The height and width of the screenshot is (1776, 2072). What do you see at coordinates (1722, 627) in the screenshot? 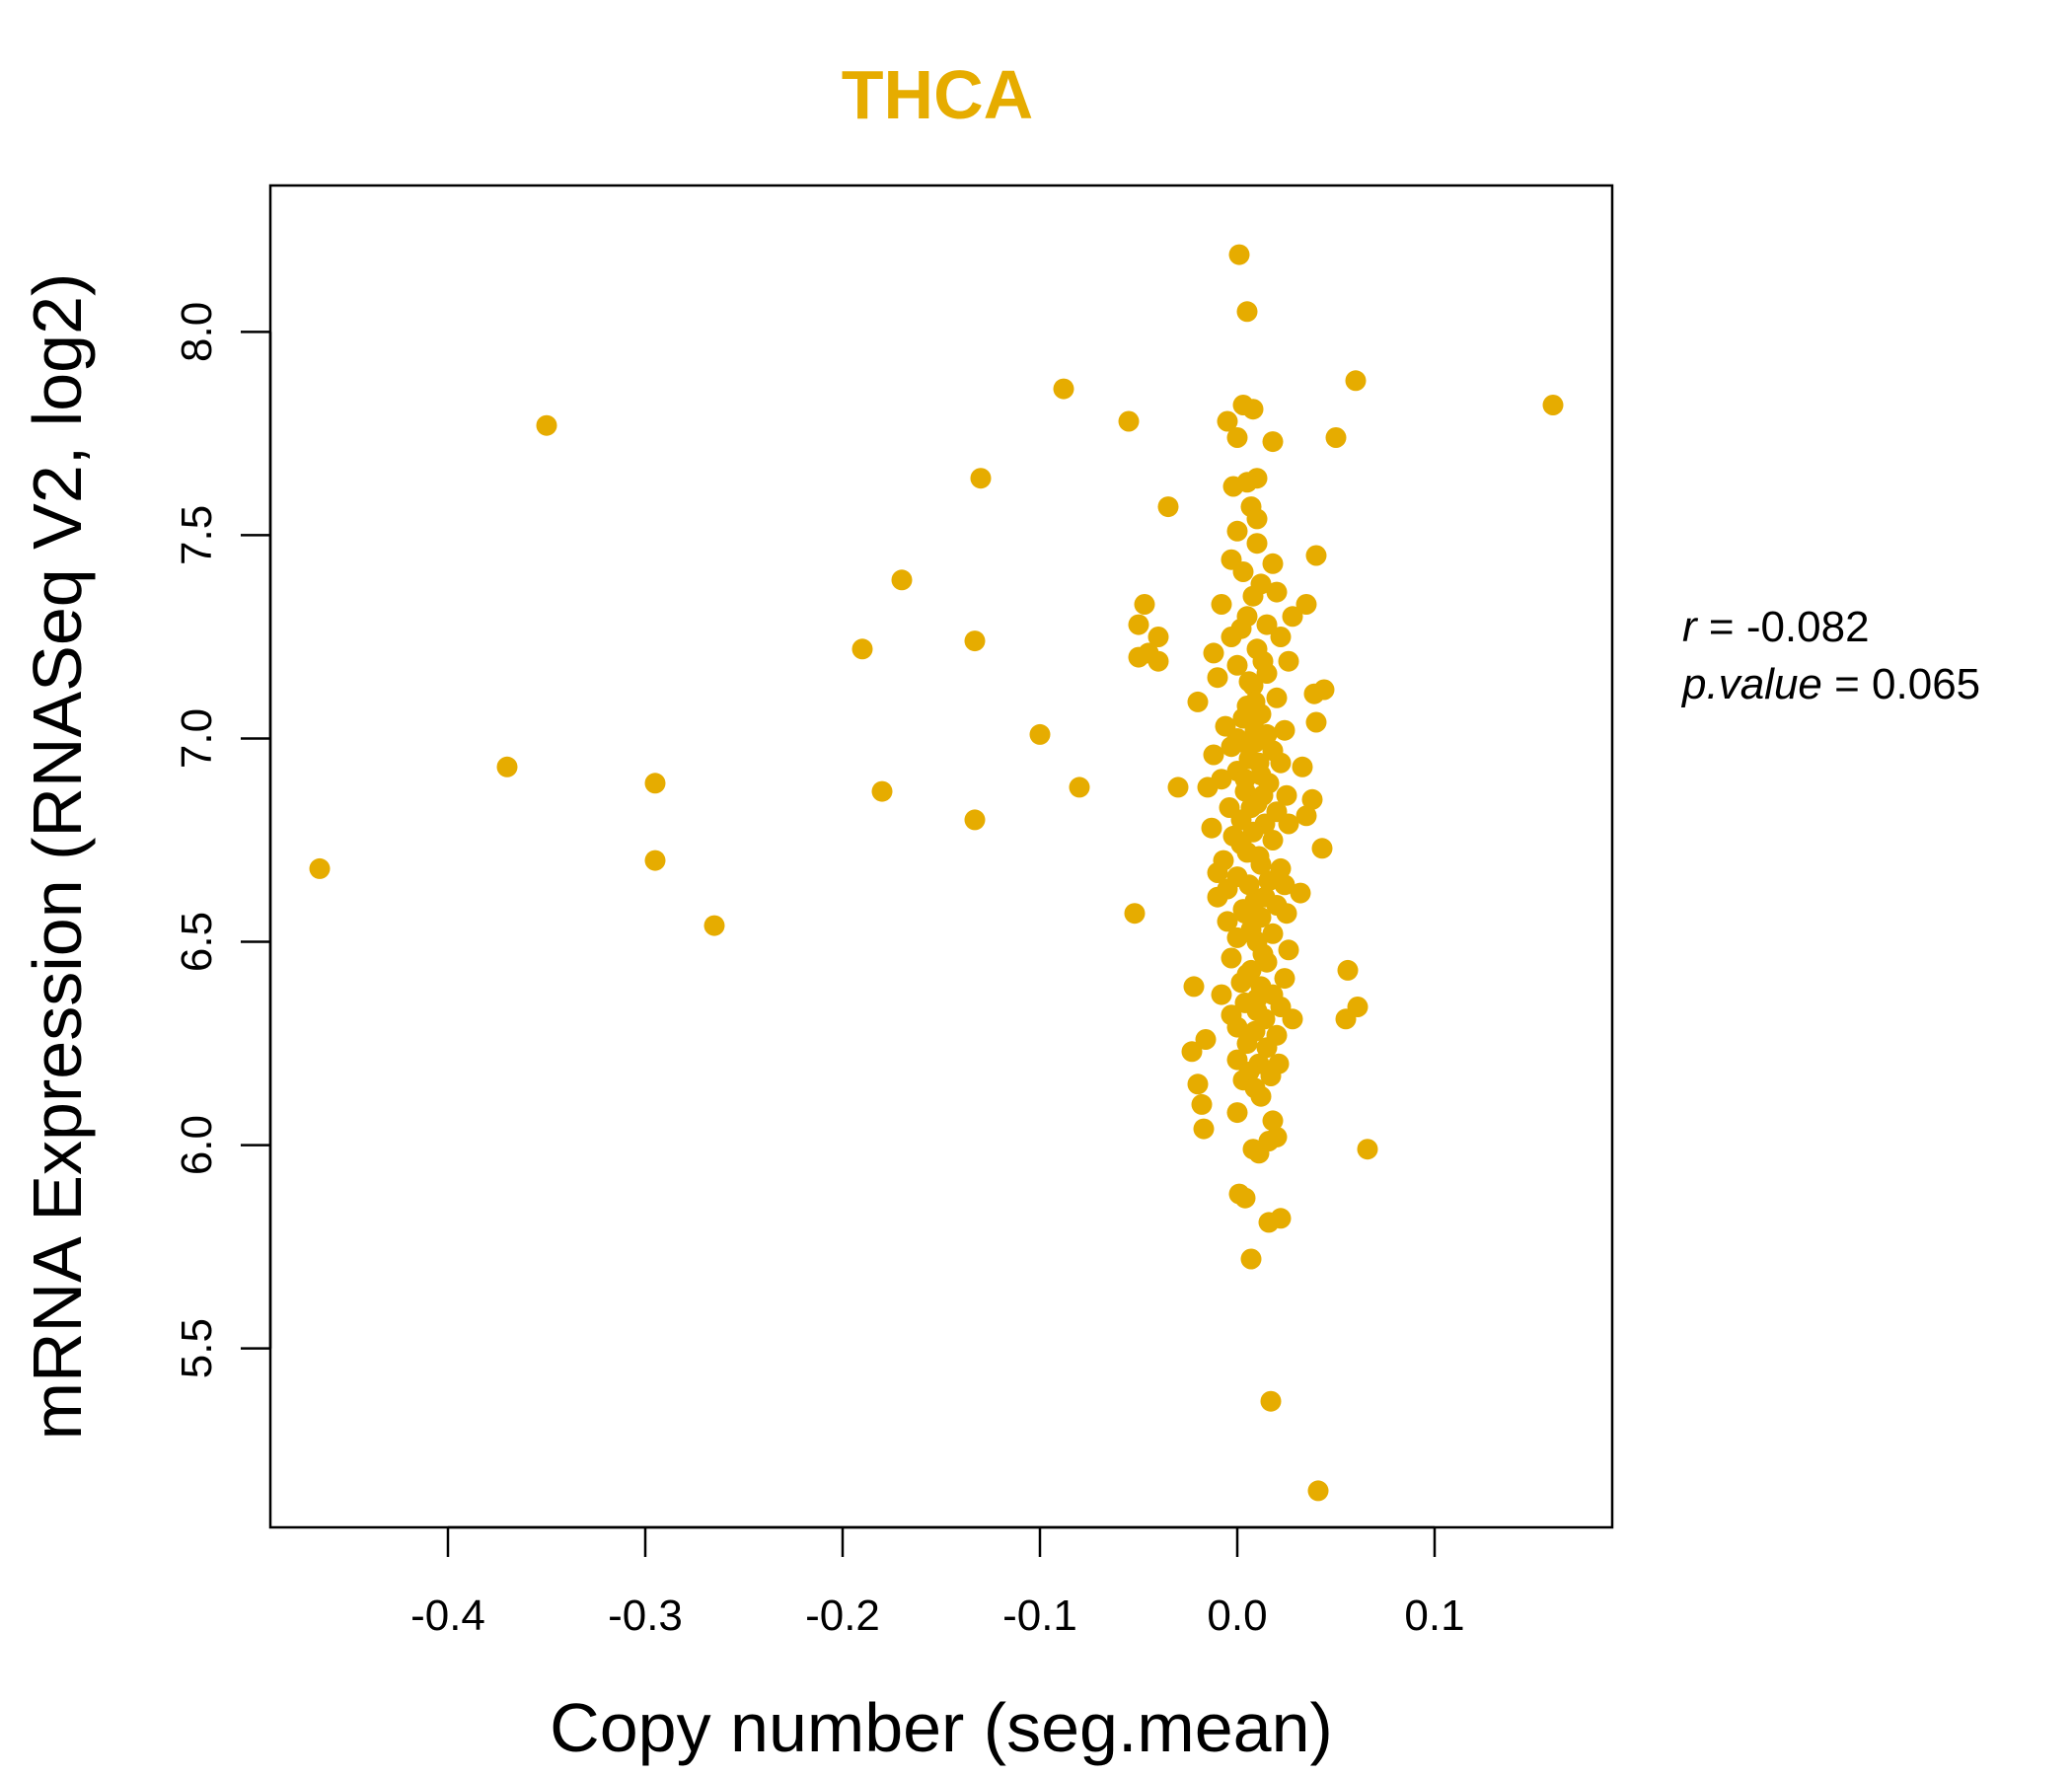
I see `r-equals: =` at bounding box center [1722, 627].